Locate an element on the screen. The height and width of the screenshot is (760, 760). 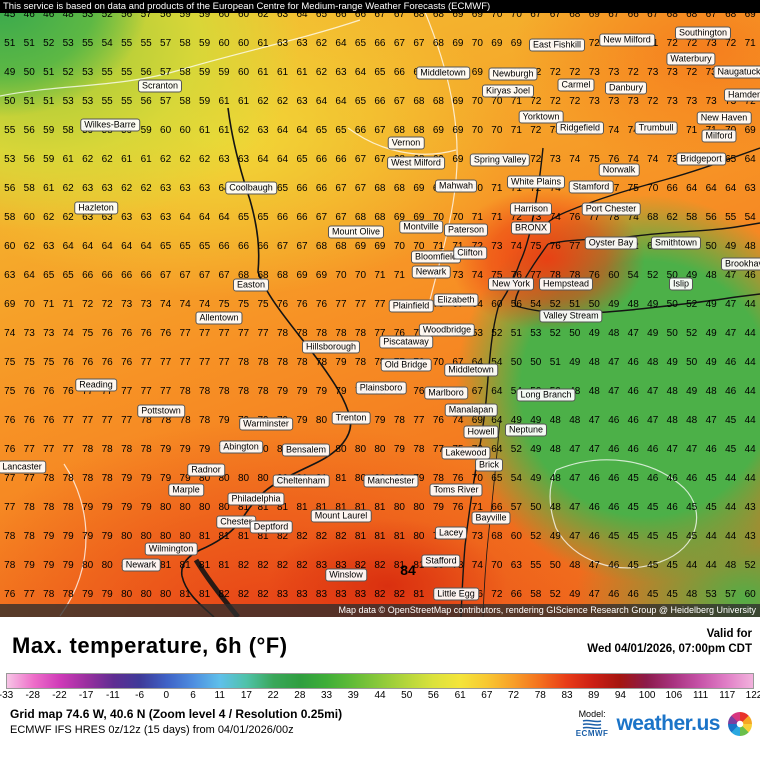
scale-tick: 0 is located at coordinates (166, 695).